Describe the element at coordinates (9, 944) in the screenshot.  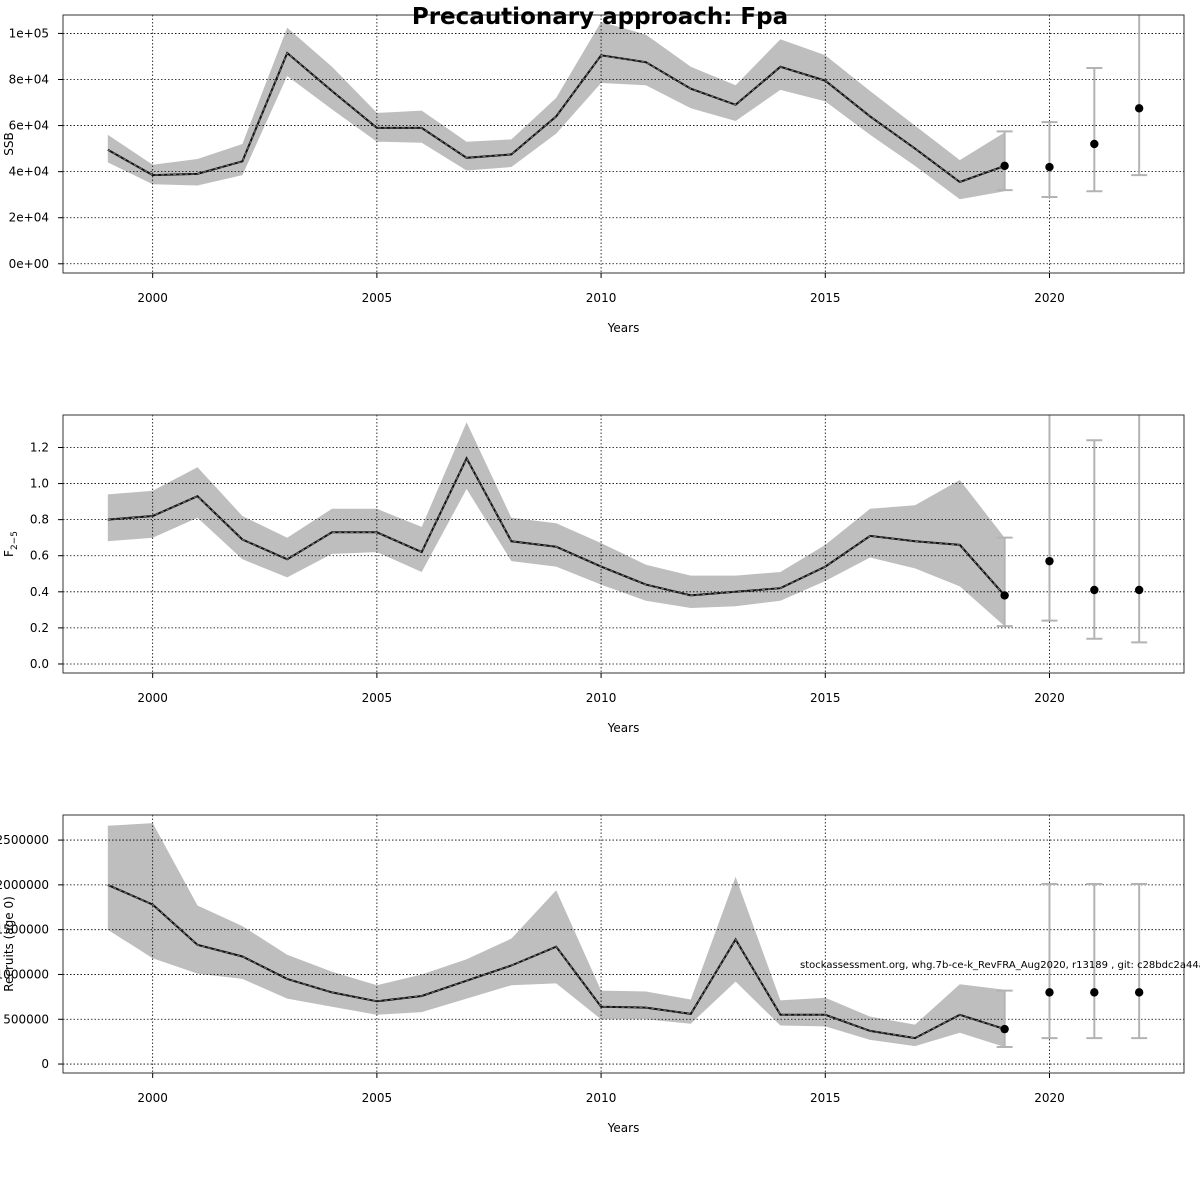
I see `y-axis-title: Recruits (age 0)` at that location.